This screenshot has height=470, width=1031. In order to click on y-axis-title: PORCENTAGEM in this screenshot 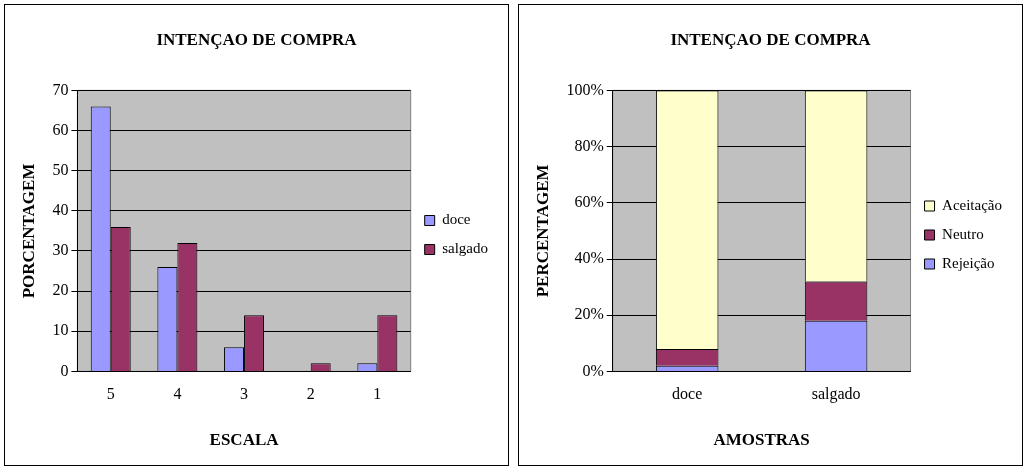, I will do `click(28, 231)`.